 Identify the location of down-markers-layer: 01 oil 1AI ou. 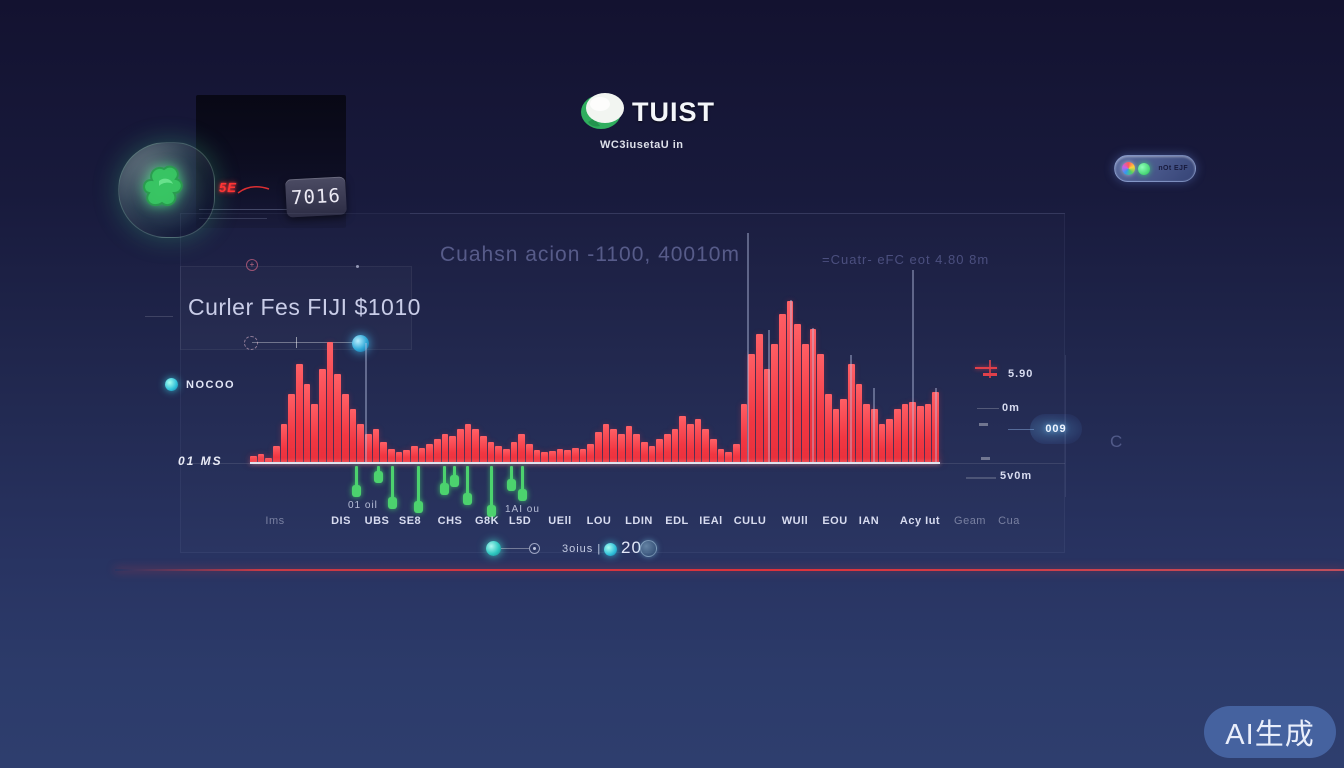
(595, 497).